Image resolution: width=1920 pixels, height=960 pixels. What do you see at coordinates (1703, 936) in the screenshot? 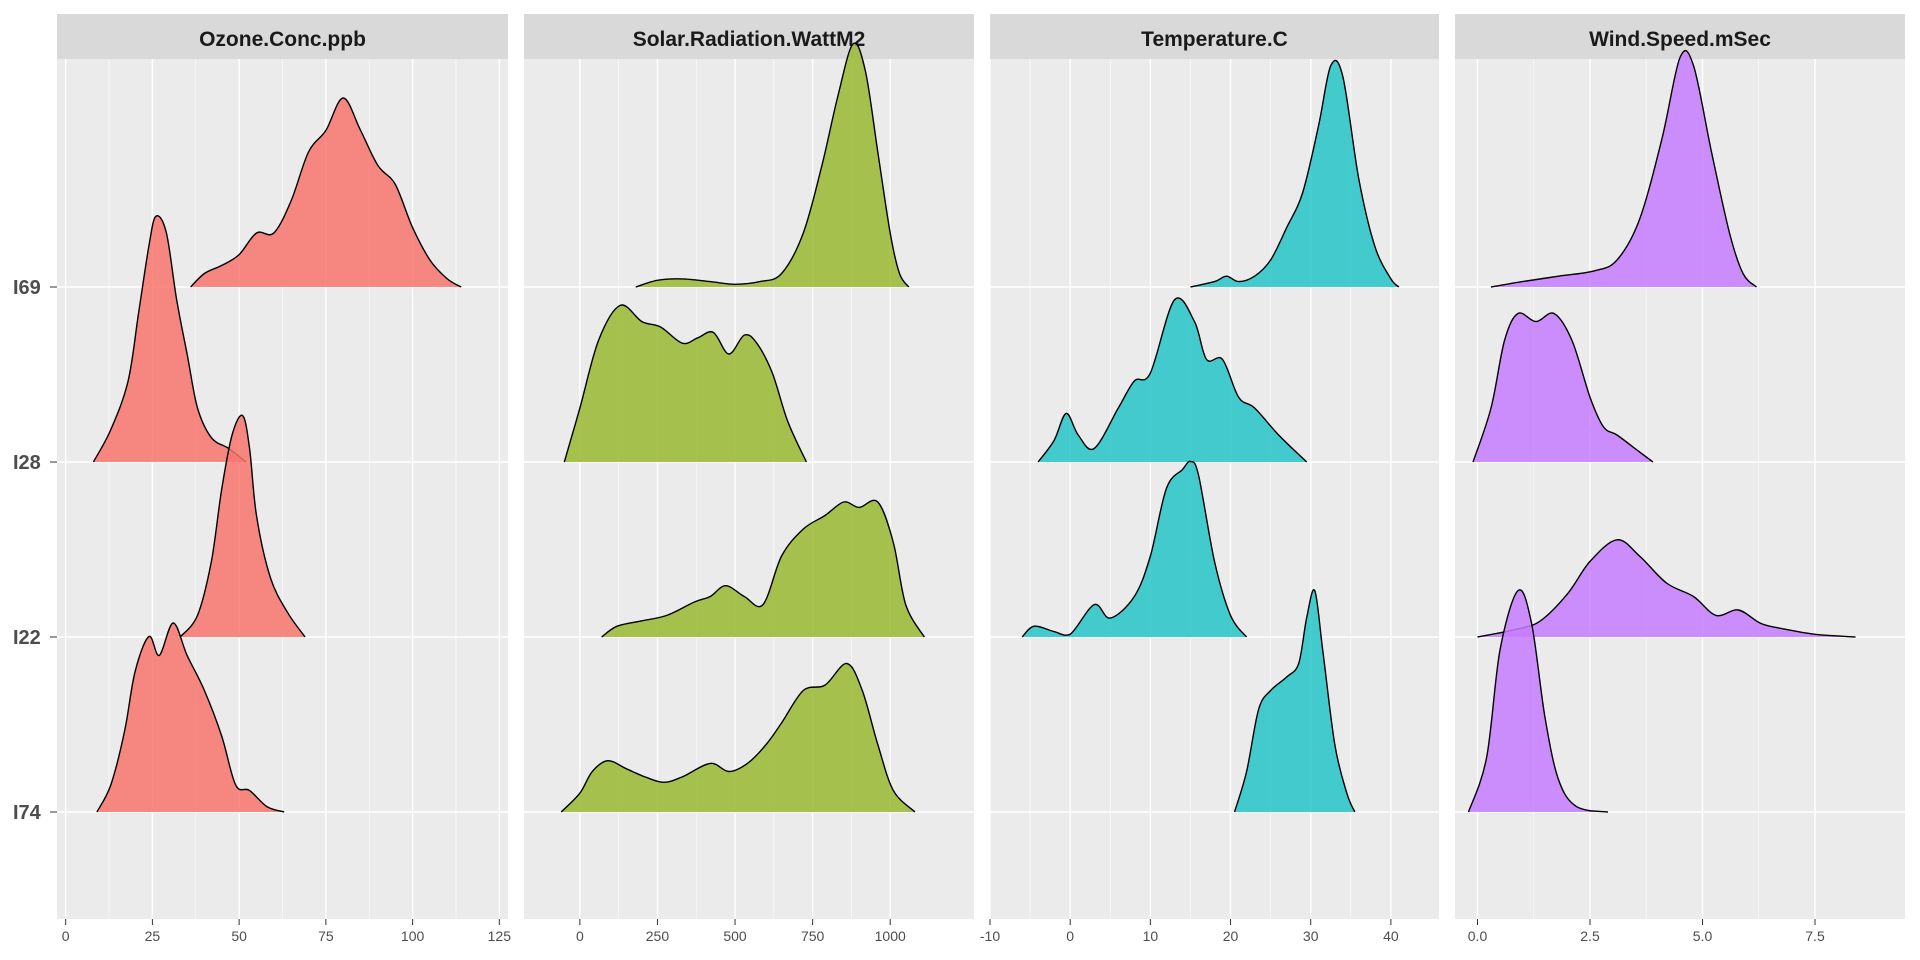
I see `x-tick-label: 5.0` at bounding box center [1703, 936].